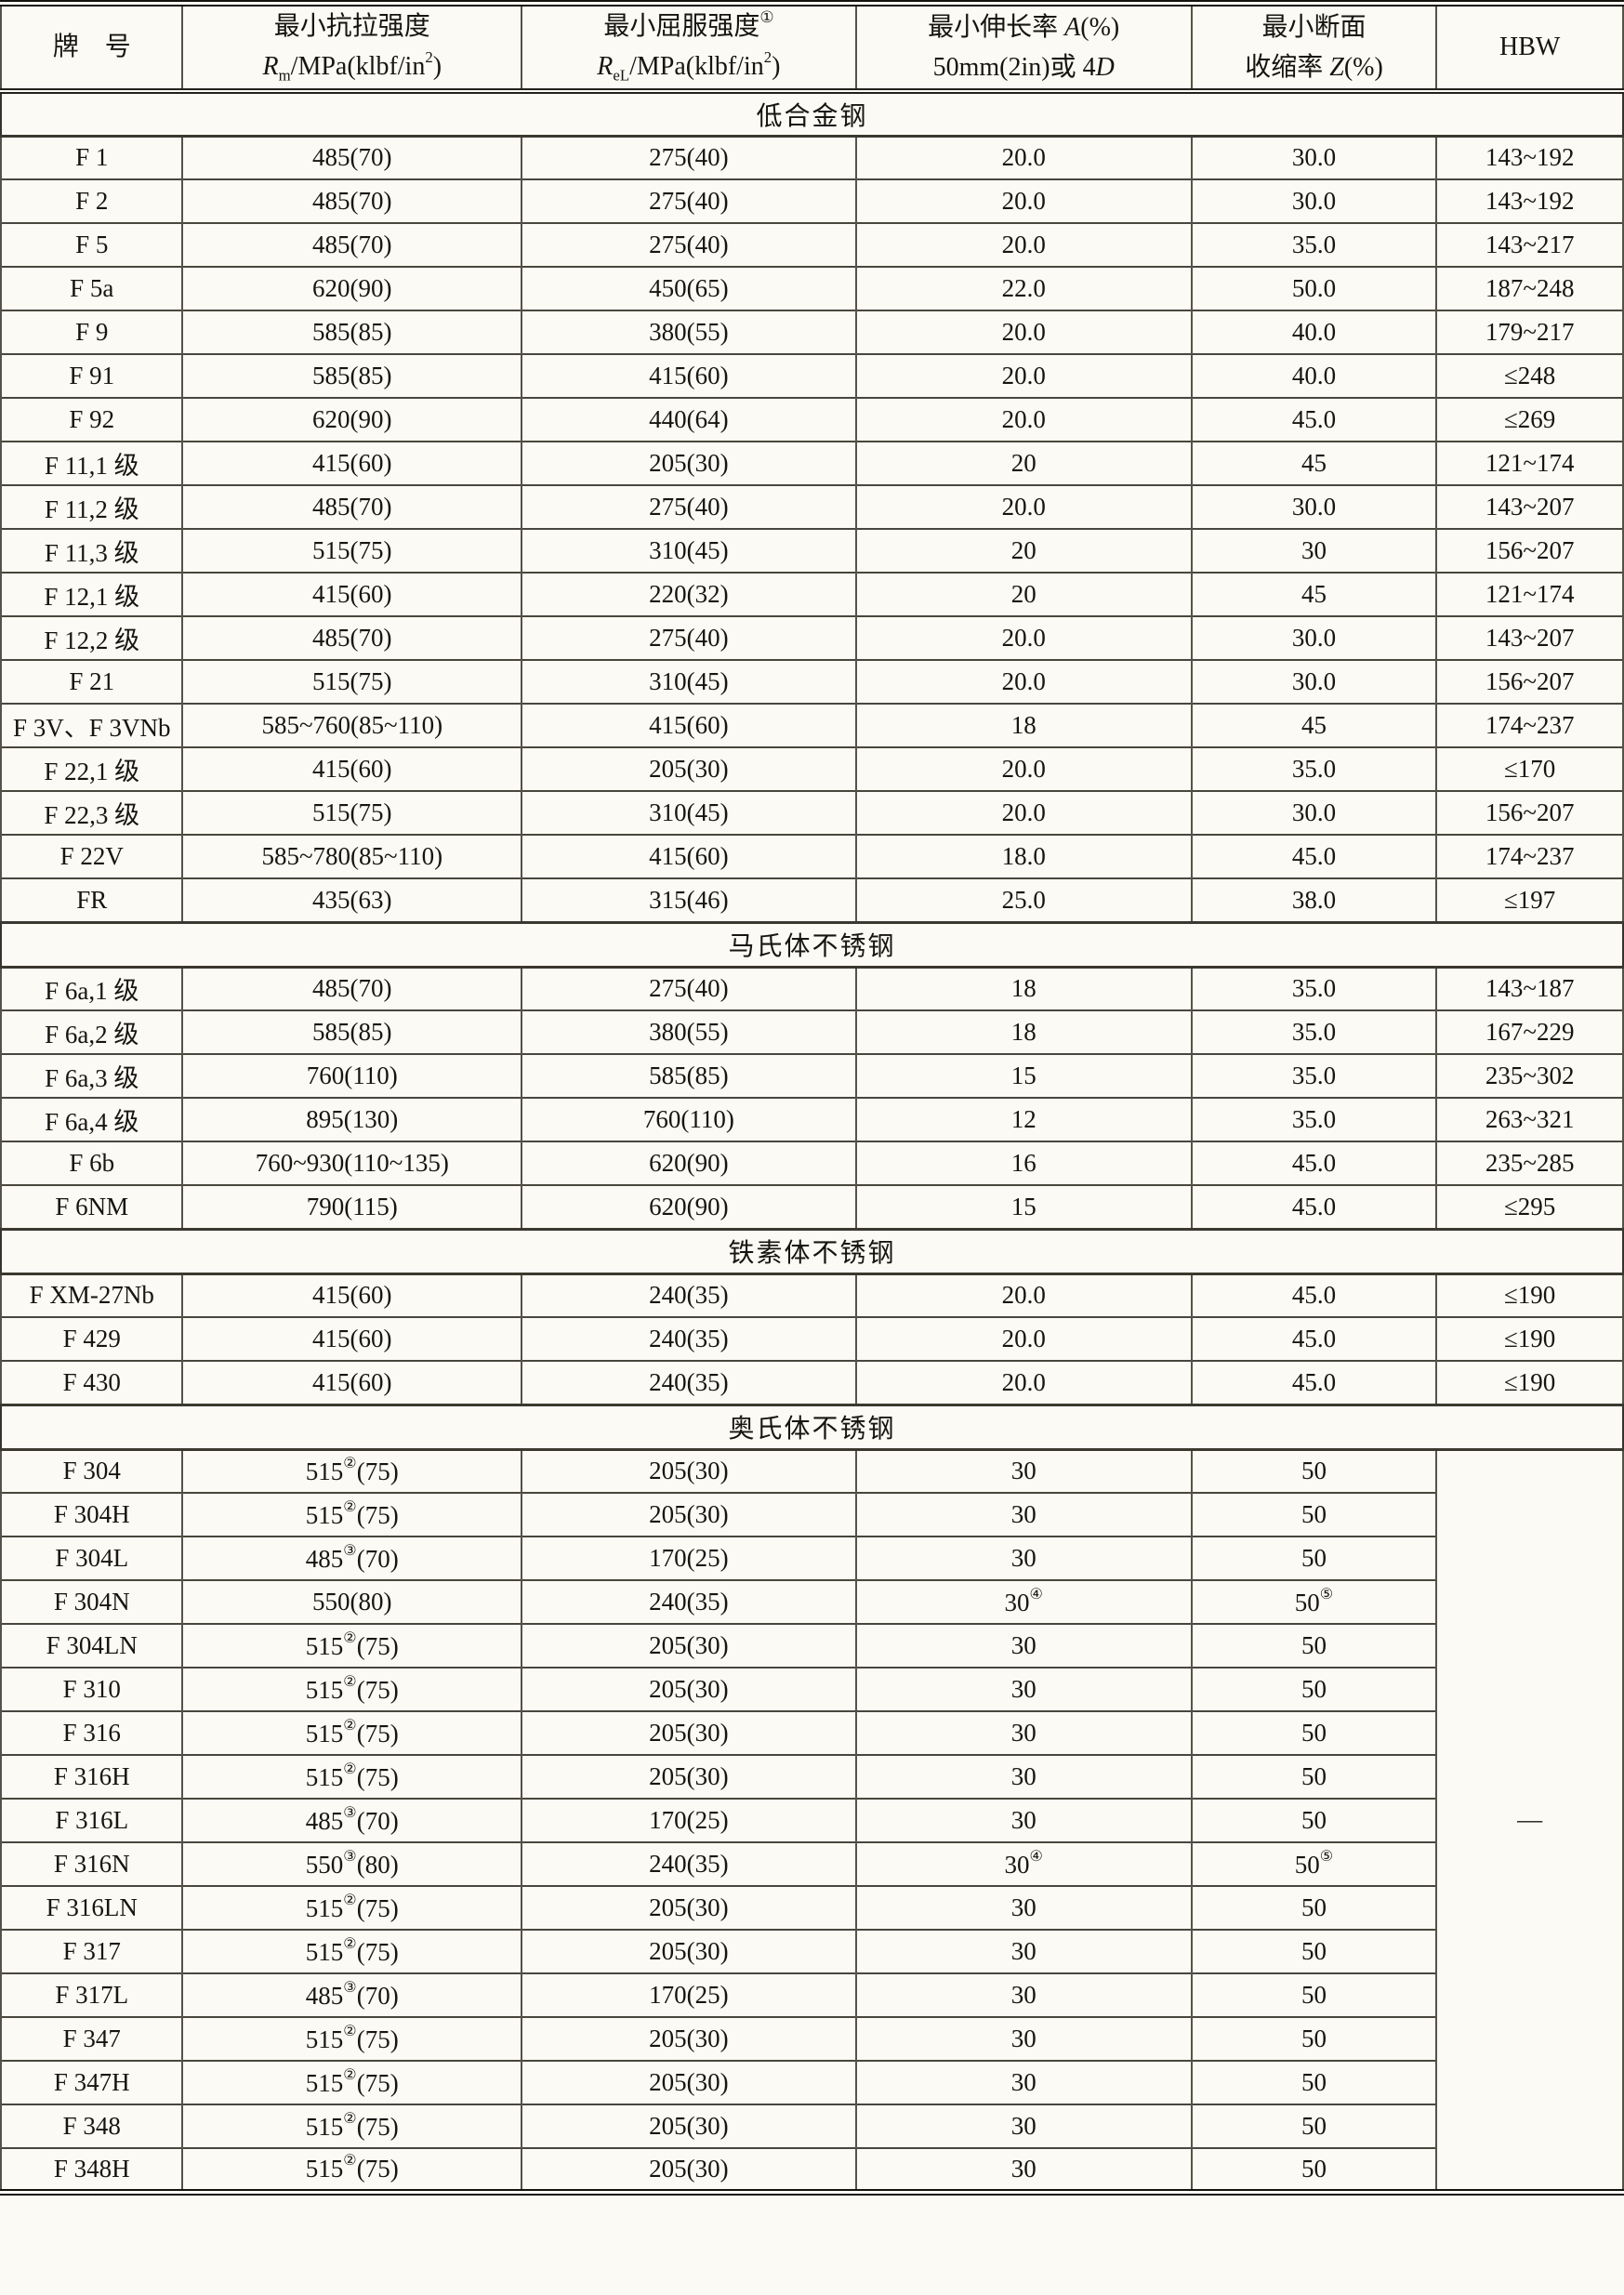 This screenshot has width=1624, height=2295. What do you see at coordinates (352, 725) in the screenshot?
I see `value-cell: 585~760(85~110)` at bounding box center [352, 725].